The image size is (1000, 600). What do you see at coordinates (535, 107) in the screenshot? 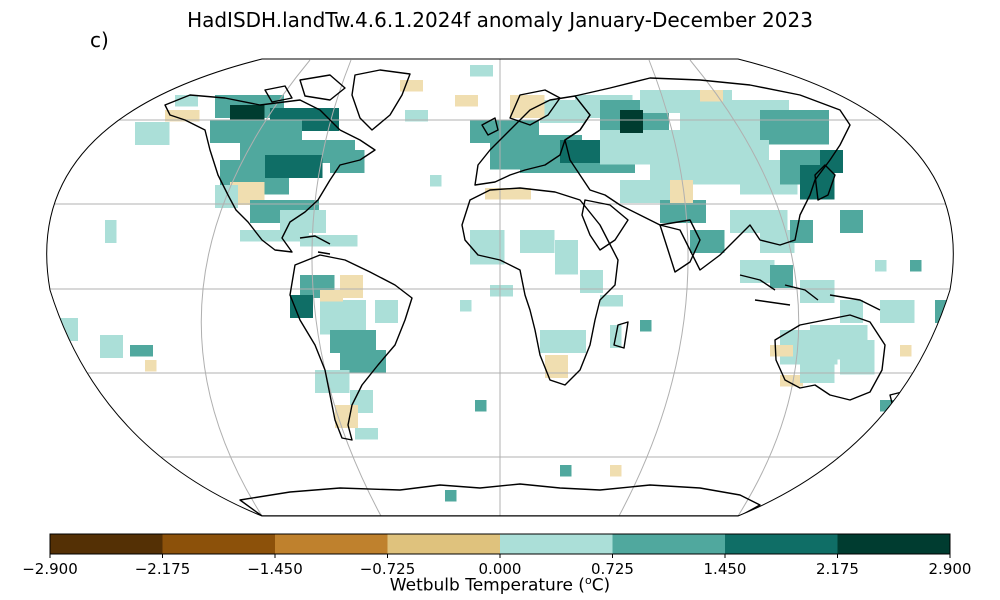
I see `coast-scandinavia` at bounding box center [535, 107].